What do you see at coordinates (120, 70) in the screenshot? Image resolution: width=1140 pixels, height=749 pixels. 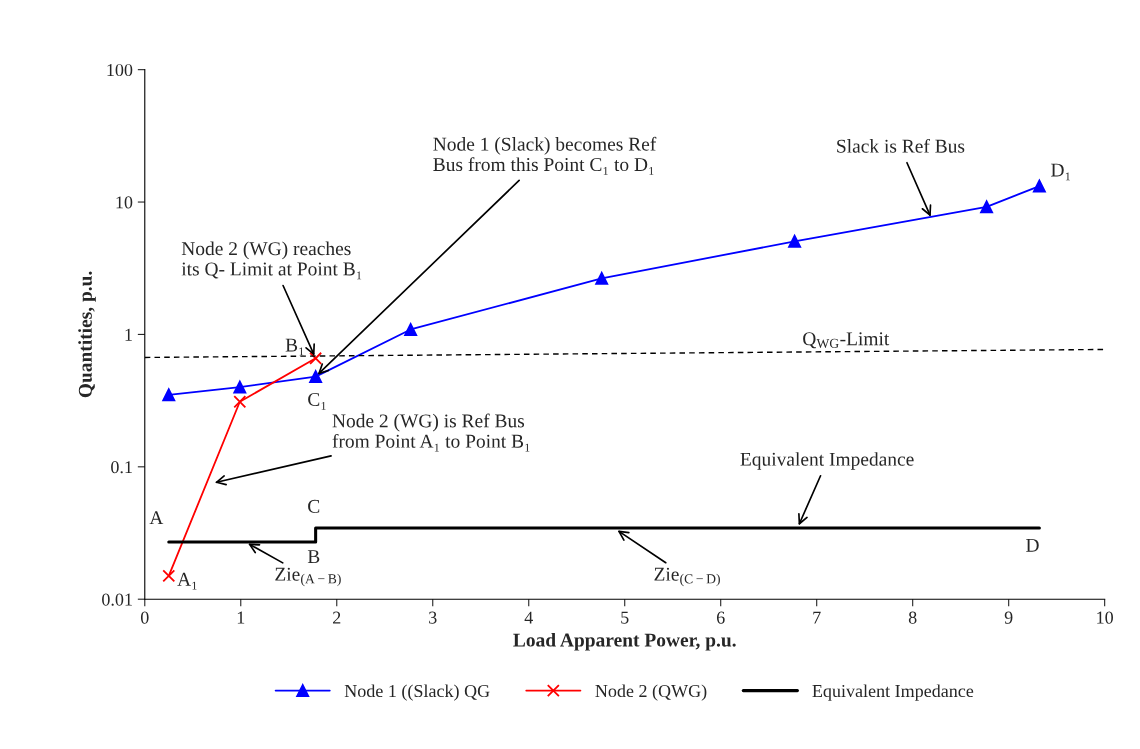 I see `y-tick-label: 100` at bounding box center [120, 70].